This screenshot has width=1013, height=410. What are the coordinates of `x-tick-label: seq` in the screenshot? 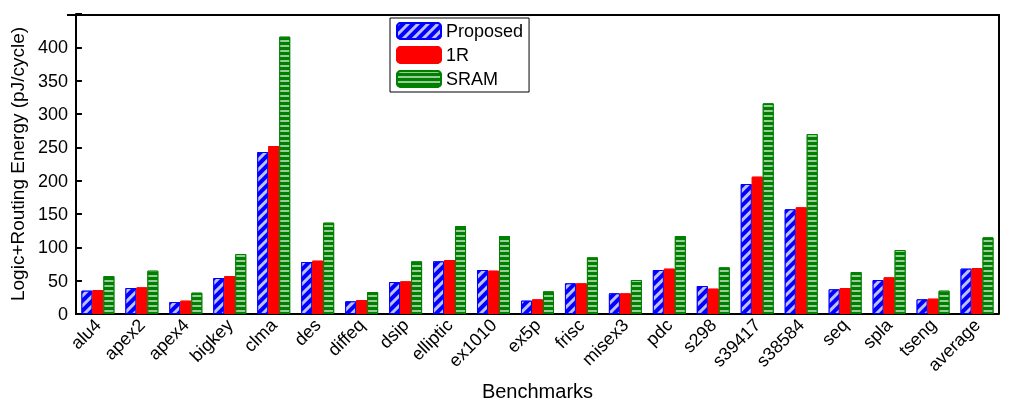 It's located at (835, 332).